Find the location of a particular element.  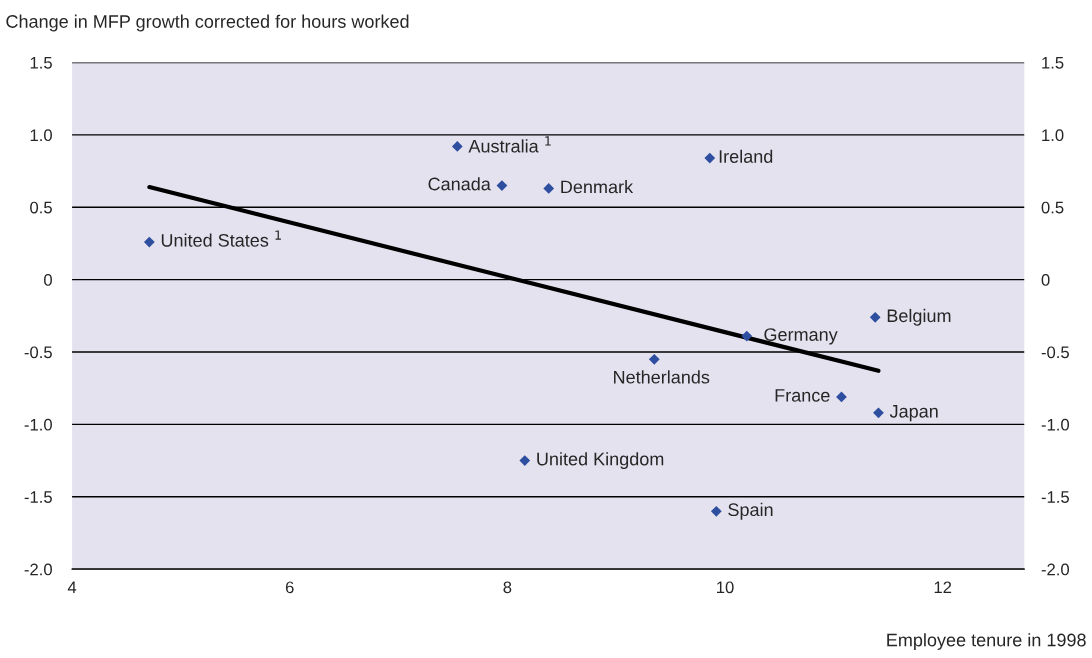

annotation: Canada is located at coordinates (459, 184).